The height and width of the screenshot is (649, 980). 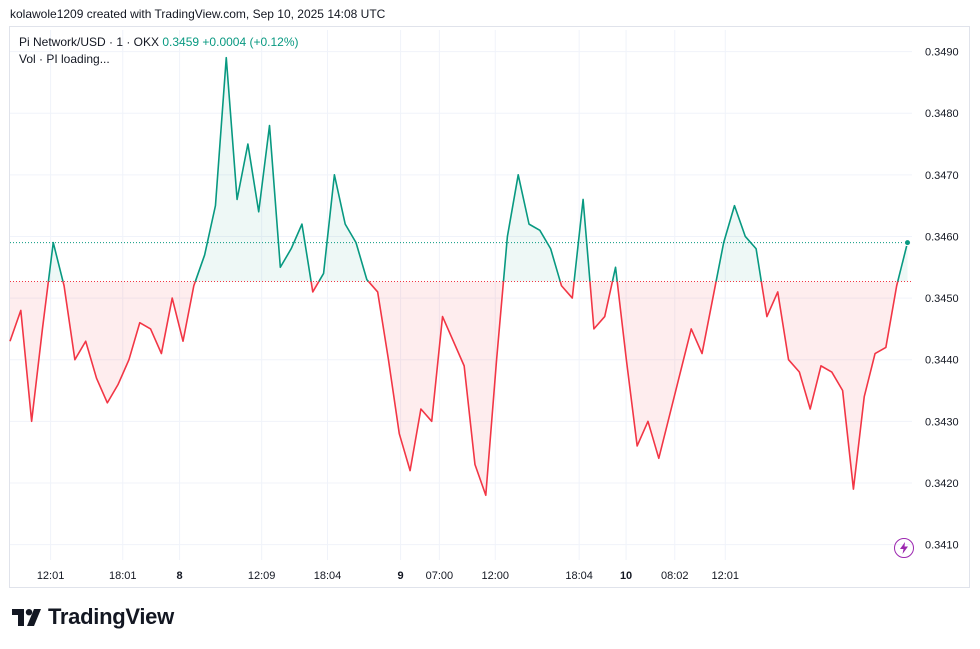 I want to click on y-tick-label: 0.3410, so click(x=942, y=546).